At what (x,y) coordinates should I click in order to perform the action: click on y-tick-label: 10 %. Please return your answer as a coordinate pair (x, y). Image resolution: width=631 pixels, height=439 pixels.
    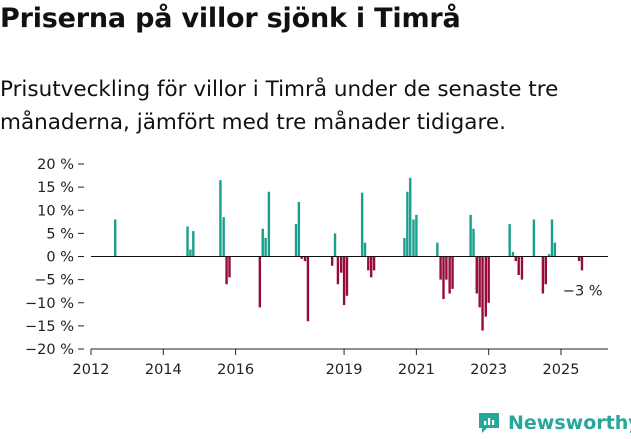
    Looking at the image, I should click on (55, 211).